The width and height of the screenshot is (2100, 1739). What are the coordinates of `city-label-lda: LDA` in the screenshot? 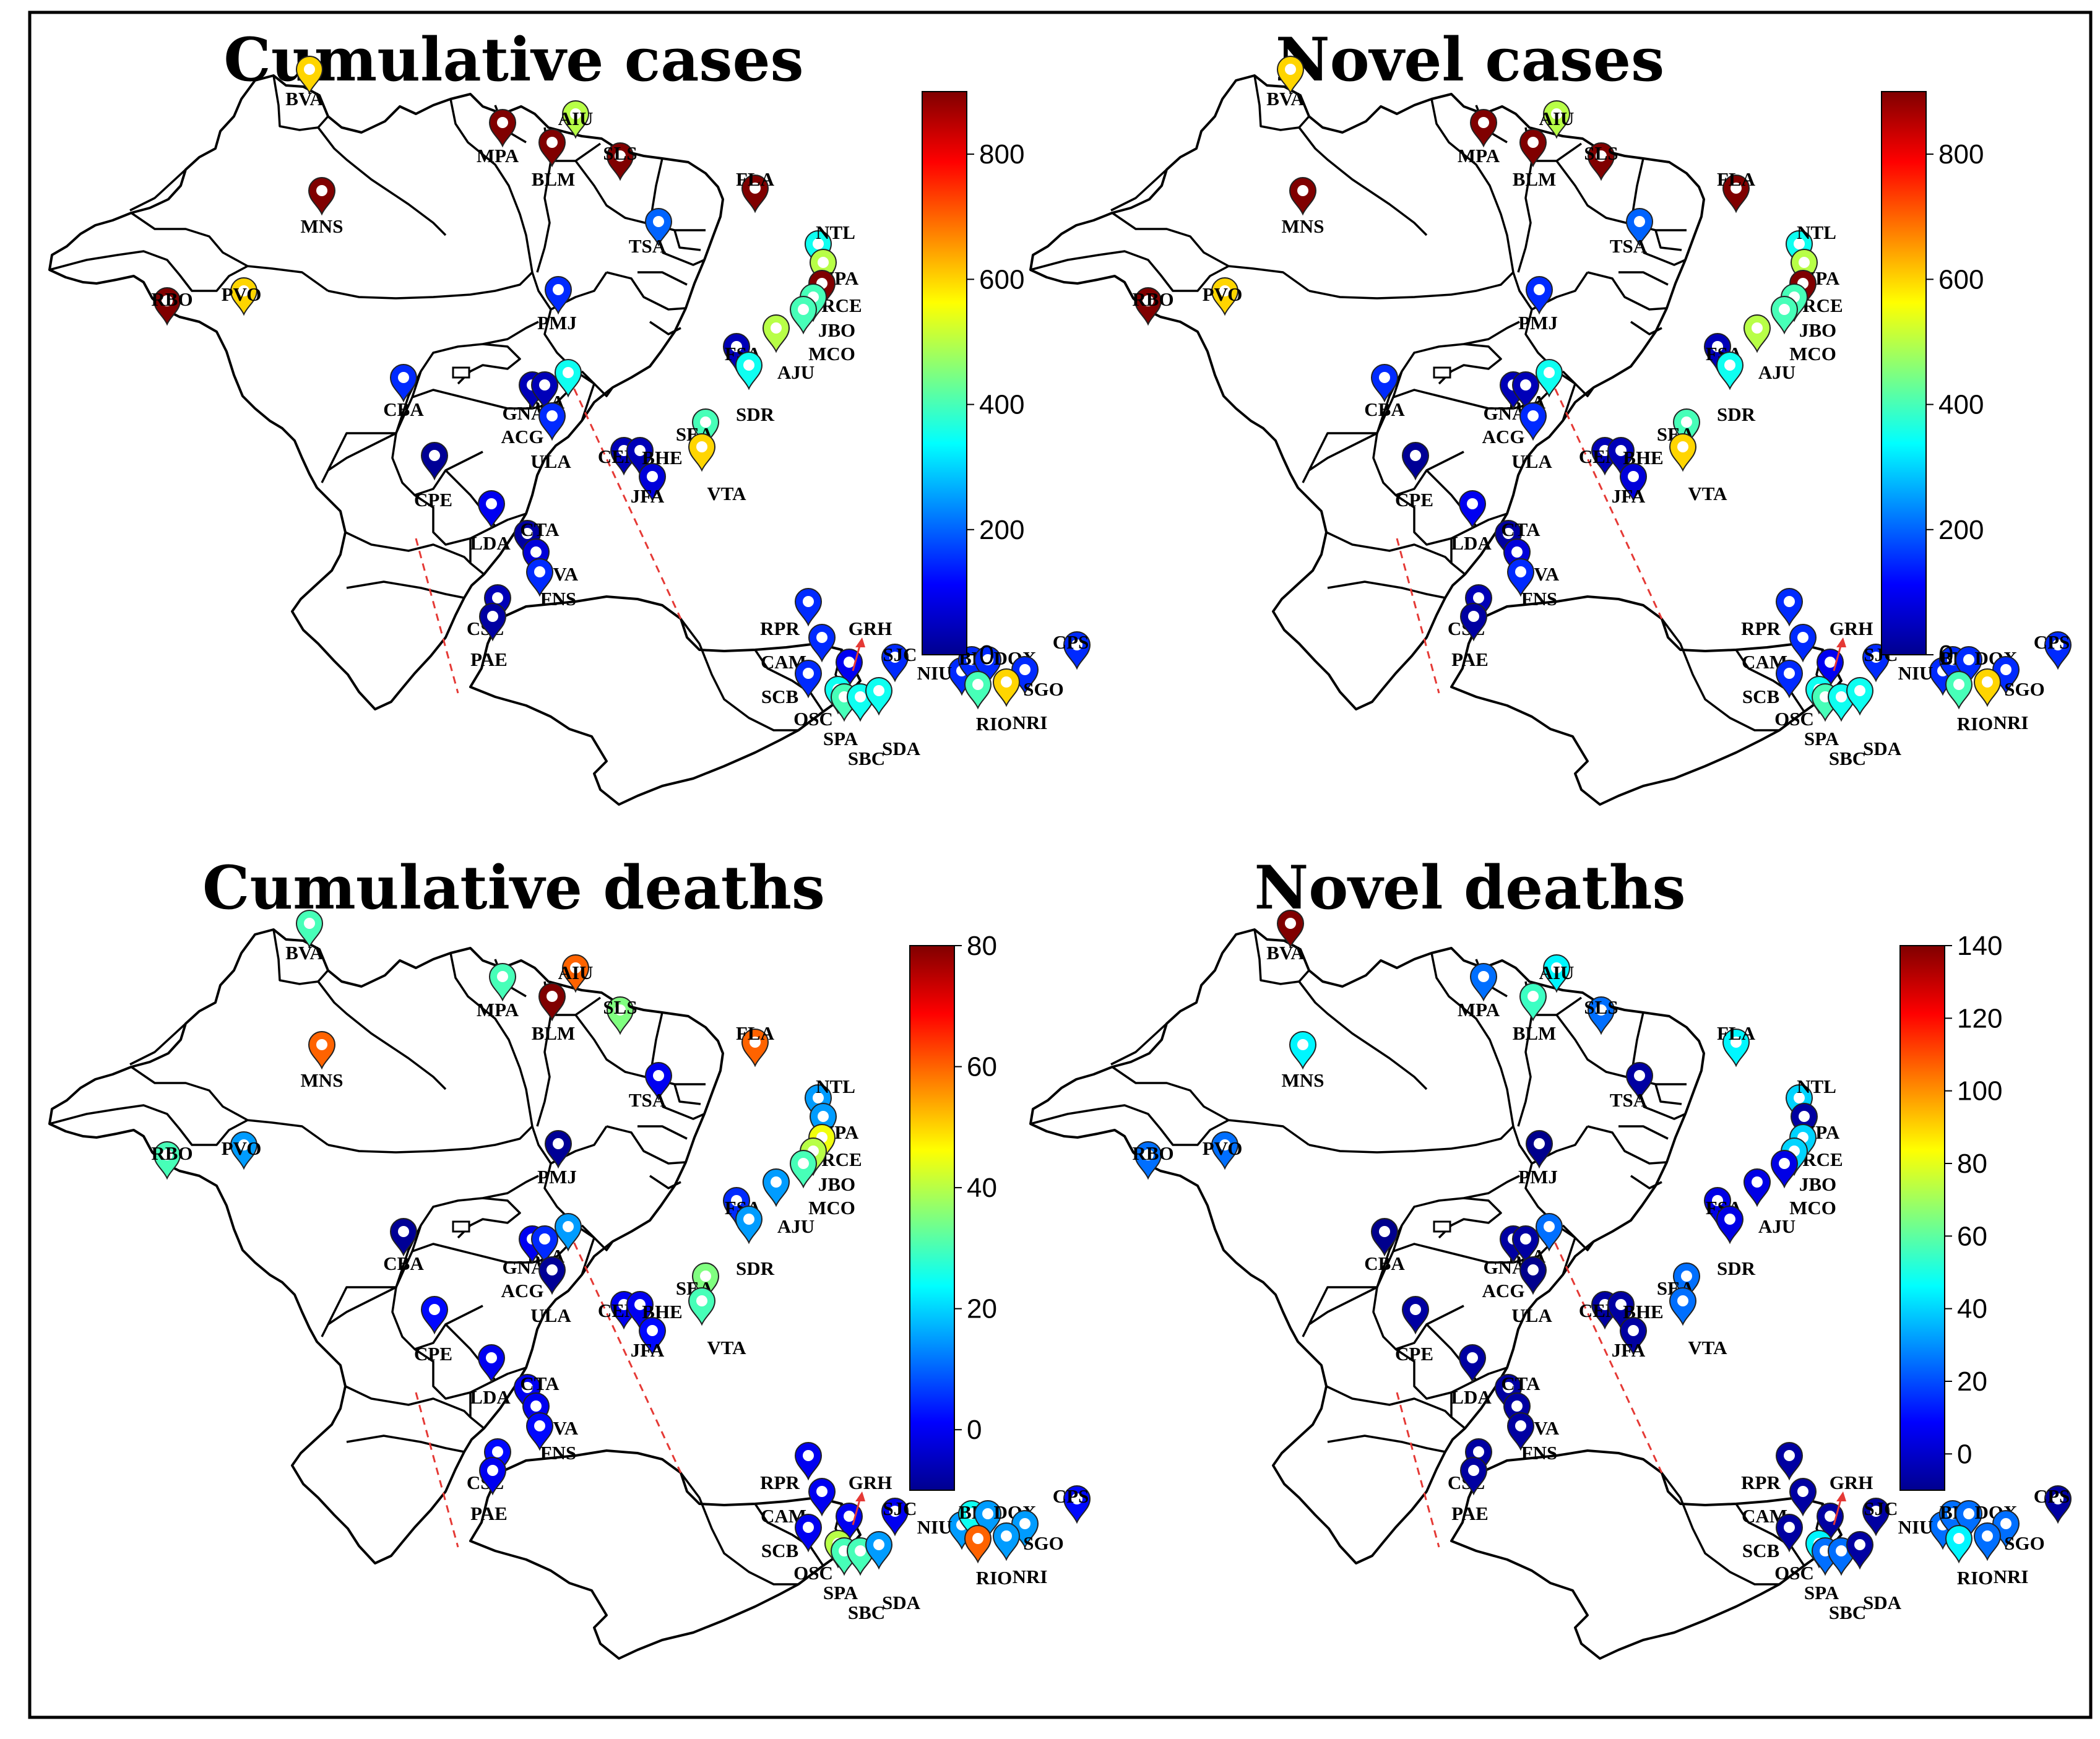 It's located at (490, 1397).